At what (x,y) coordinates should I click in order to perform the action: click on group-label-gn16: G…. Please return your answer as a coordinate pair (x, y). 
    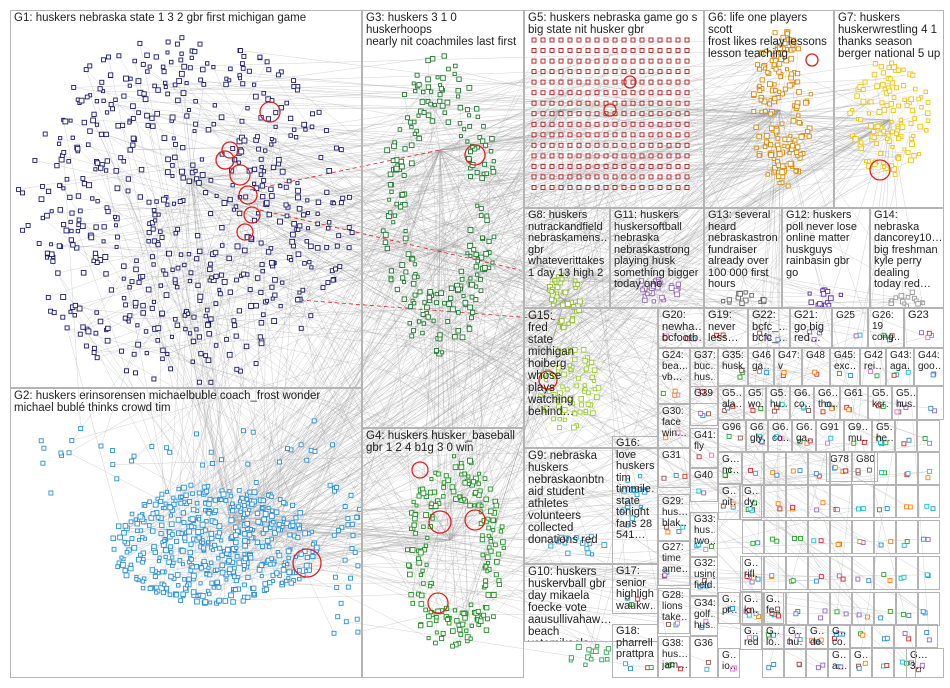
    Looking at the image, I should click on (861, 655).